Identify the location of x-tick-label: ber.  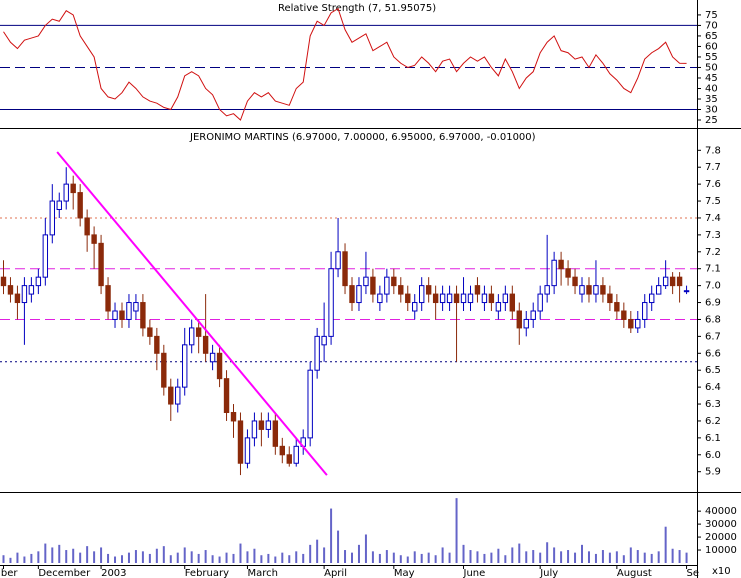
(10, 573).